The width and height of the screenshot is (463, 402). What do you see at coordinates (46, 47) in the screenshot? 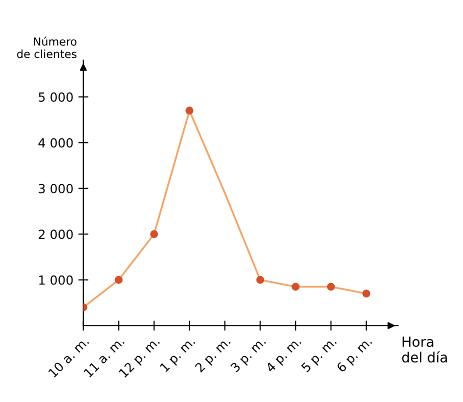
I see `y-axis-title: Número de clientes` at bounding box center [46, 47].